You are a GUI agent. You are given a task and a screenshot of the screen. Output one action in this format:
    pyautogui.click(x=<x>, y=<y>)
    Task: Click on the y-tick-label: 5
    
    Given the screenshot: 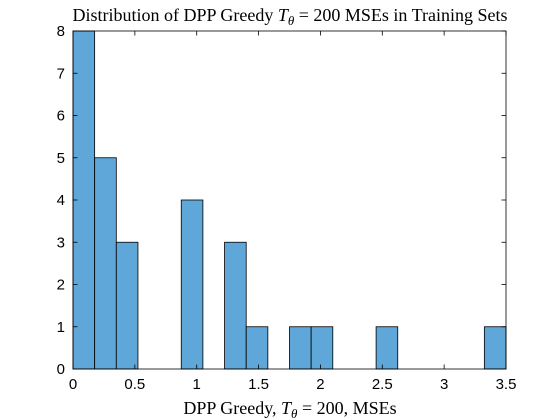 What is the action you would take?
    pyautogui.click(x=61, y=158)
    